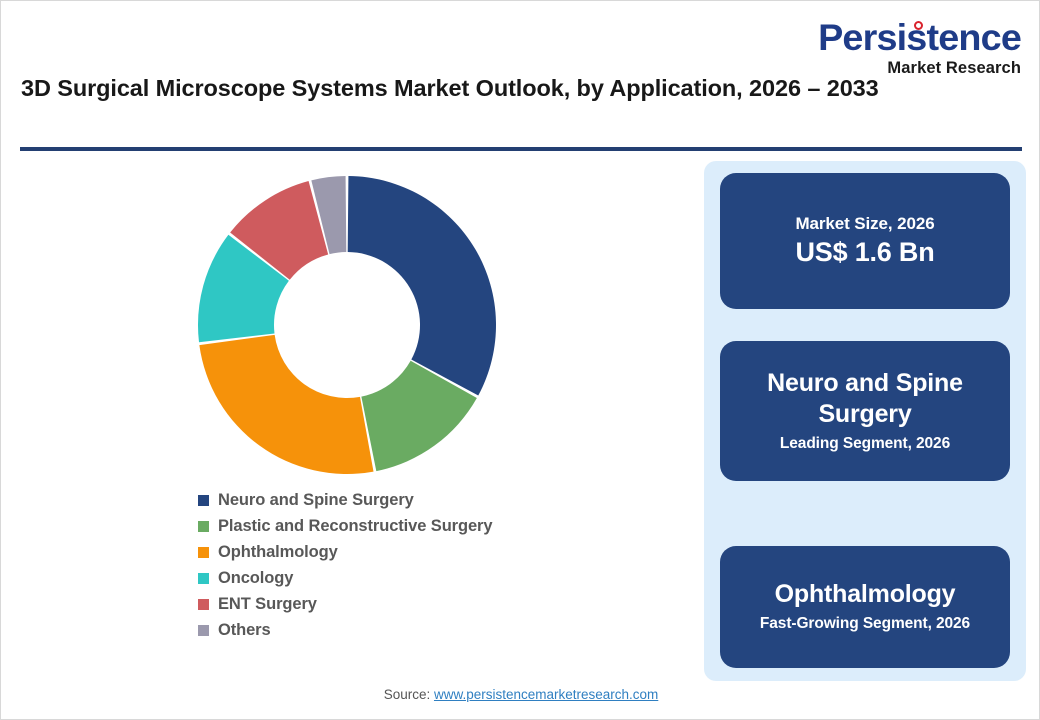 This screenshot has height=720, width=1040. I want to click on legend-item-label: ENT Surgery, so click(267, 603).